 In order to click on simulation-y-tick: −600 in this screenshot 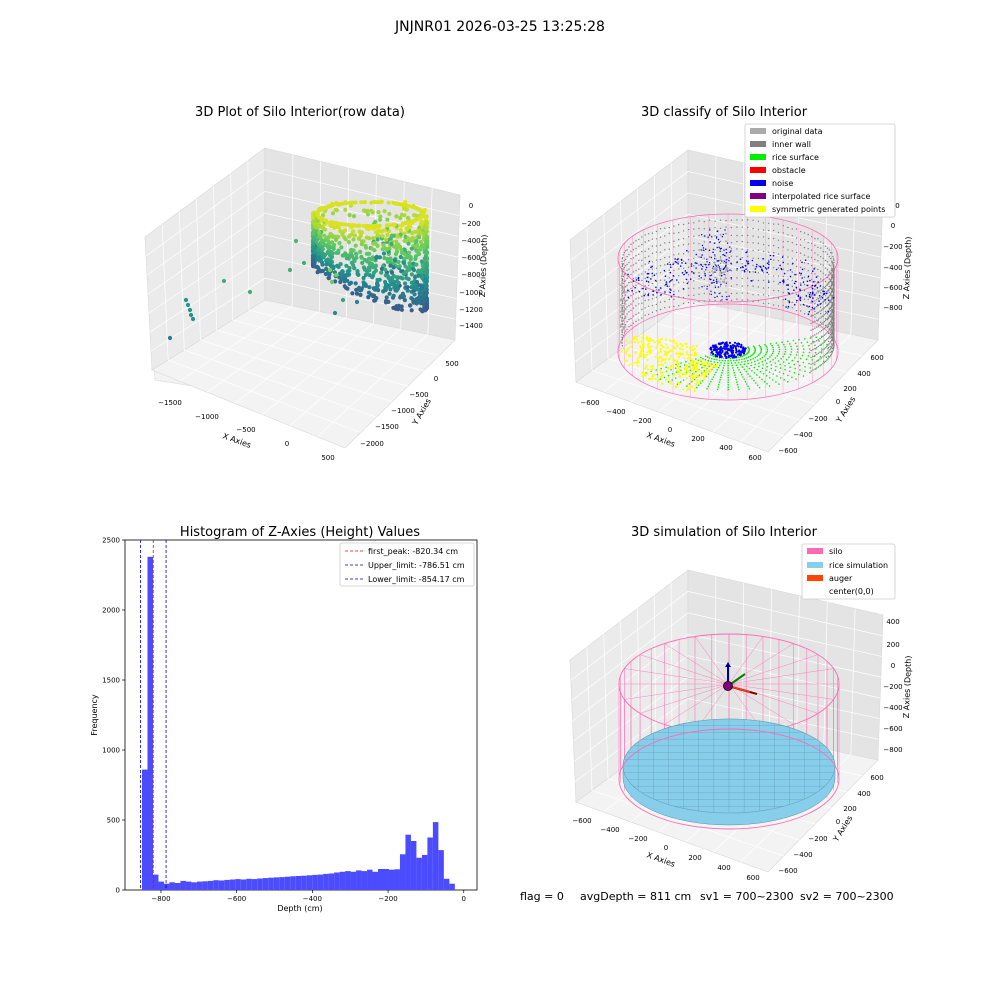, I will do `click(787, 871)`.